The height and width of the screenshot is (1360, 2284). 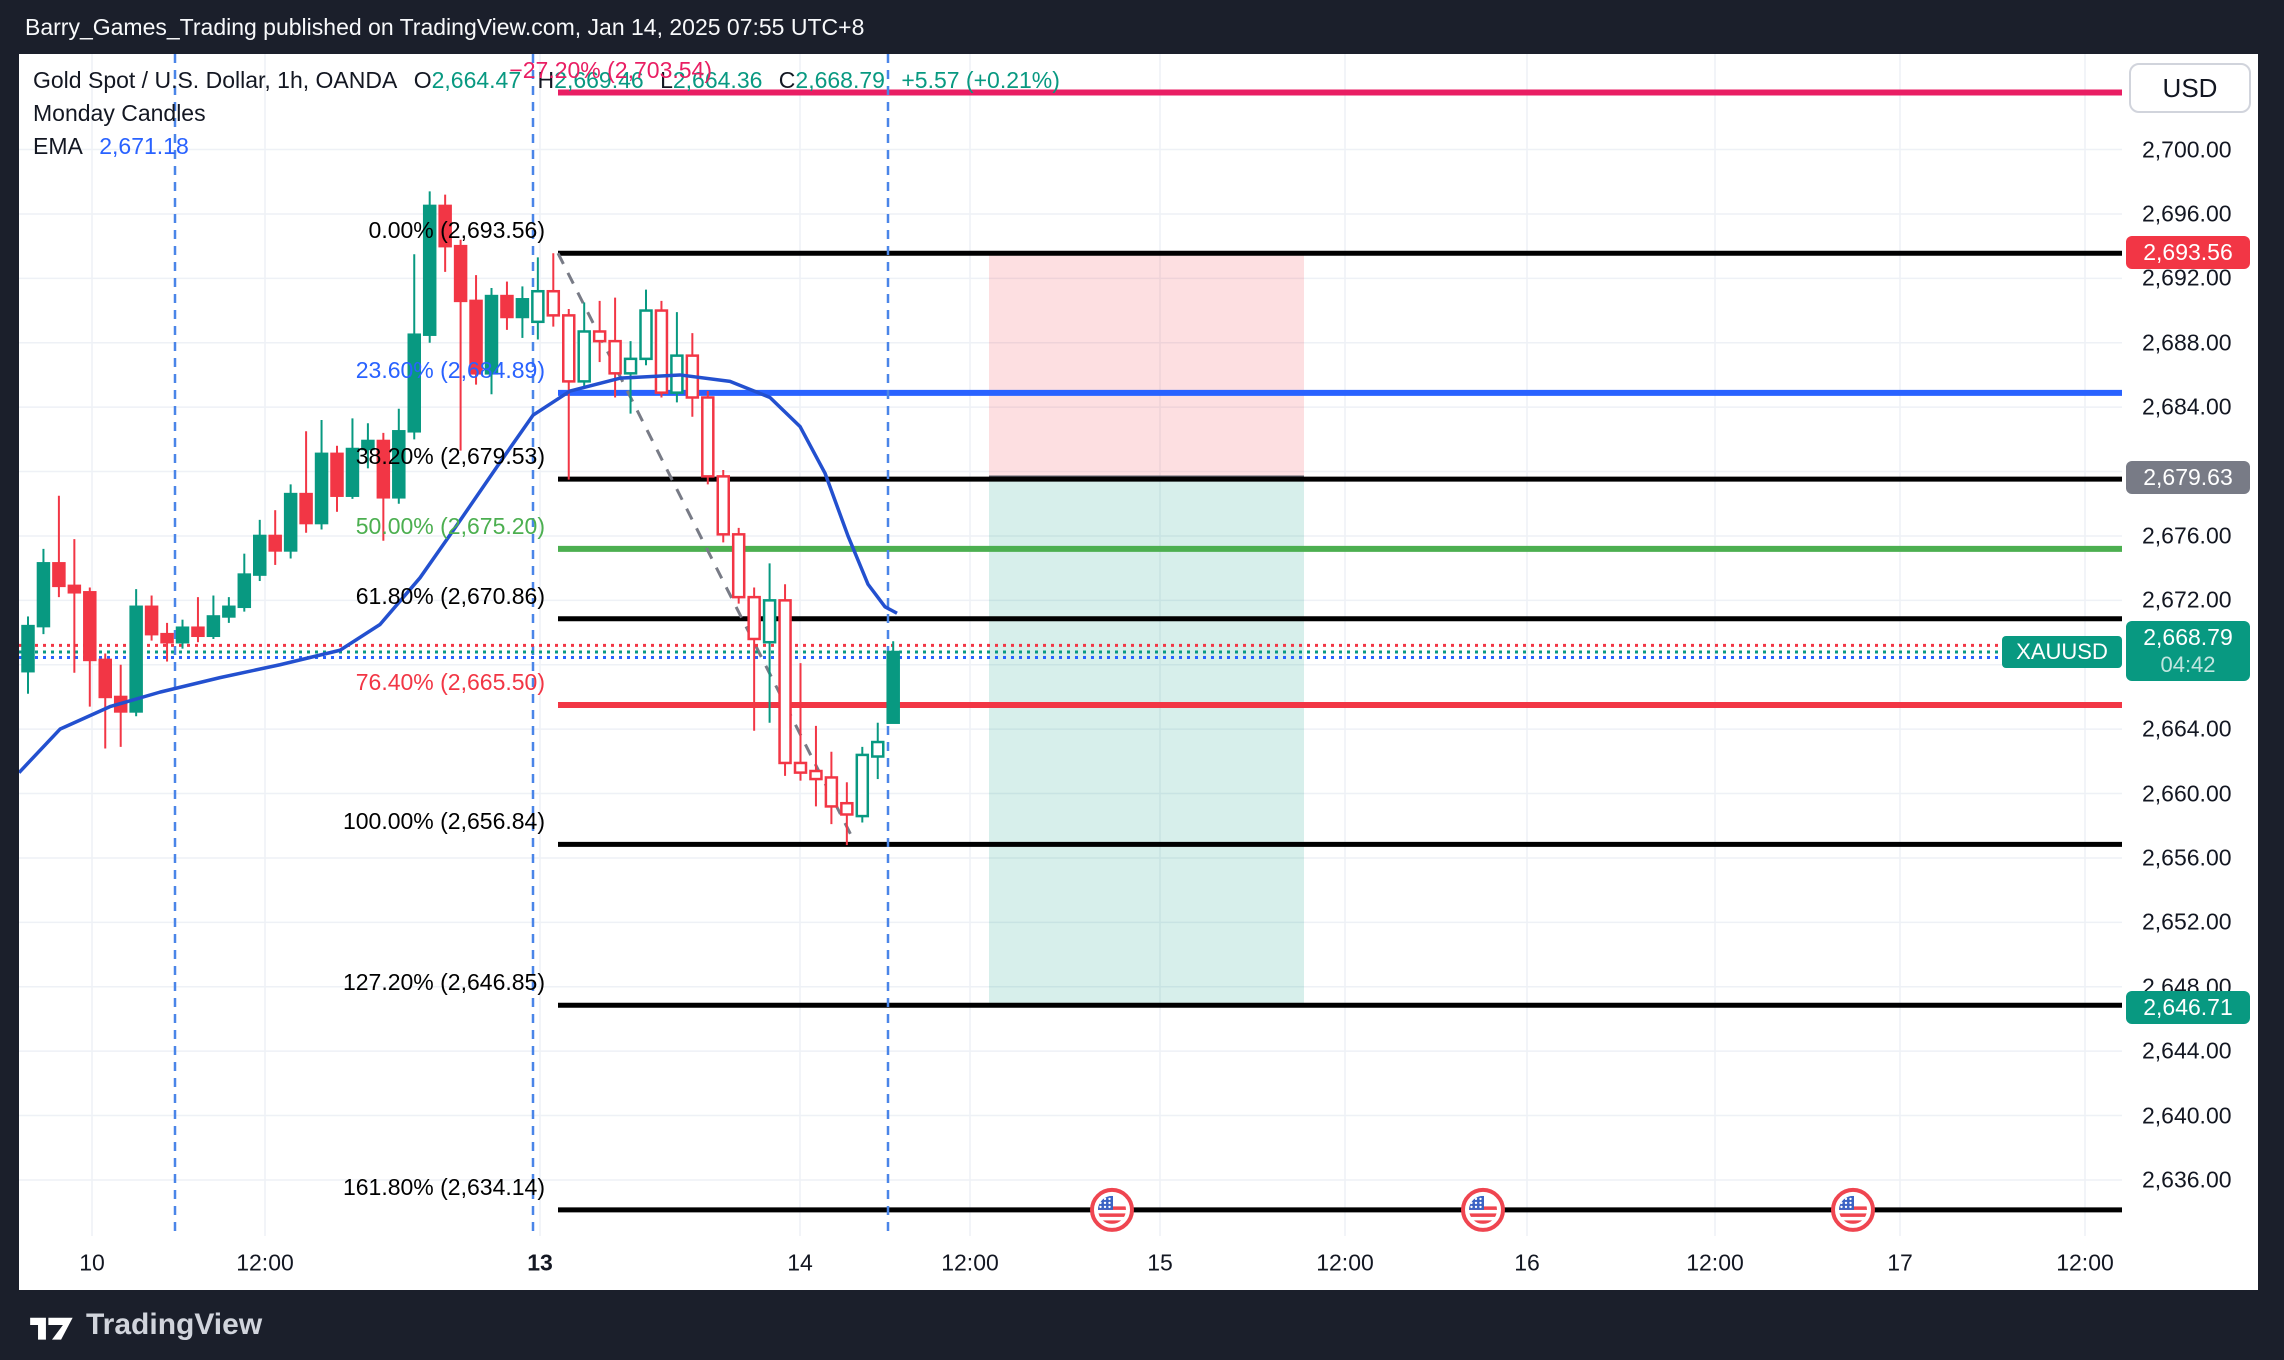 I want to click on time-tick-13: 13, so click(x=540, y=1262).